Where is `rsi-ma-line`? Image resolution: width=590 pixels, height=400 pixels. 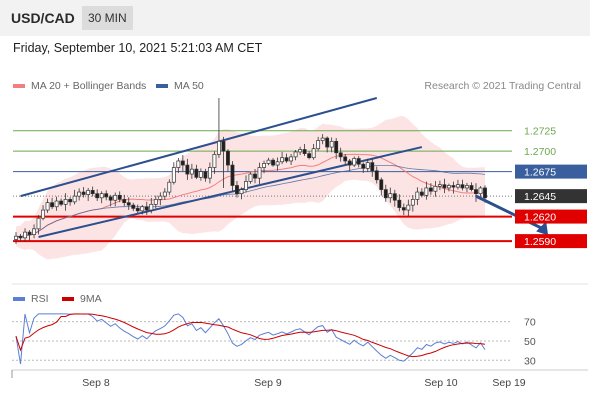 rsi-ma-line is located at coordinates (250, 335).